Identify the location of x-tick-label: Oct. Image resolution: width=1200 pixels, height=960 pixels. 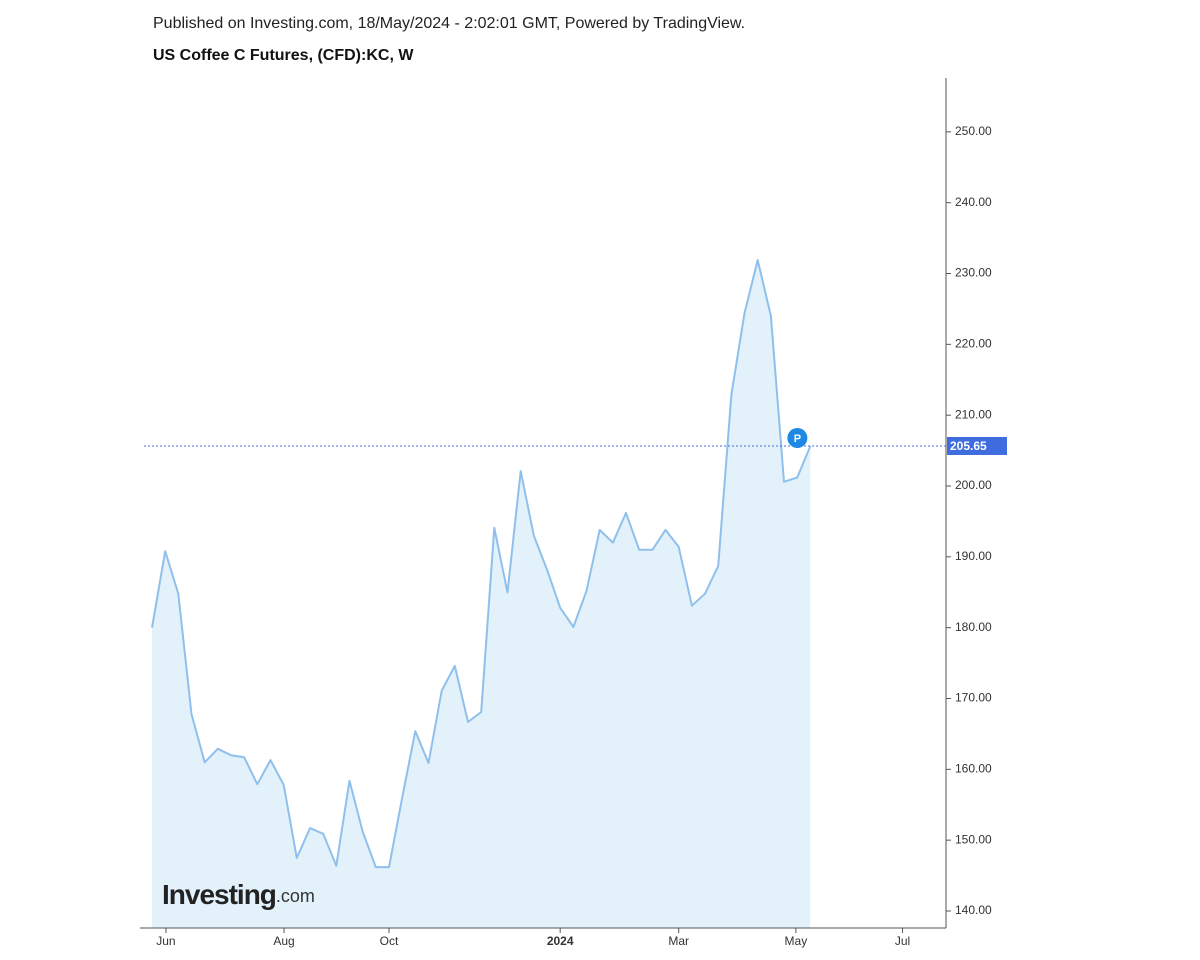
(389, 941).